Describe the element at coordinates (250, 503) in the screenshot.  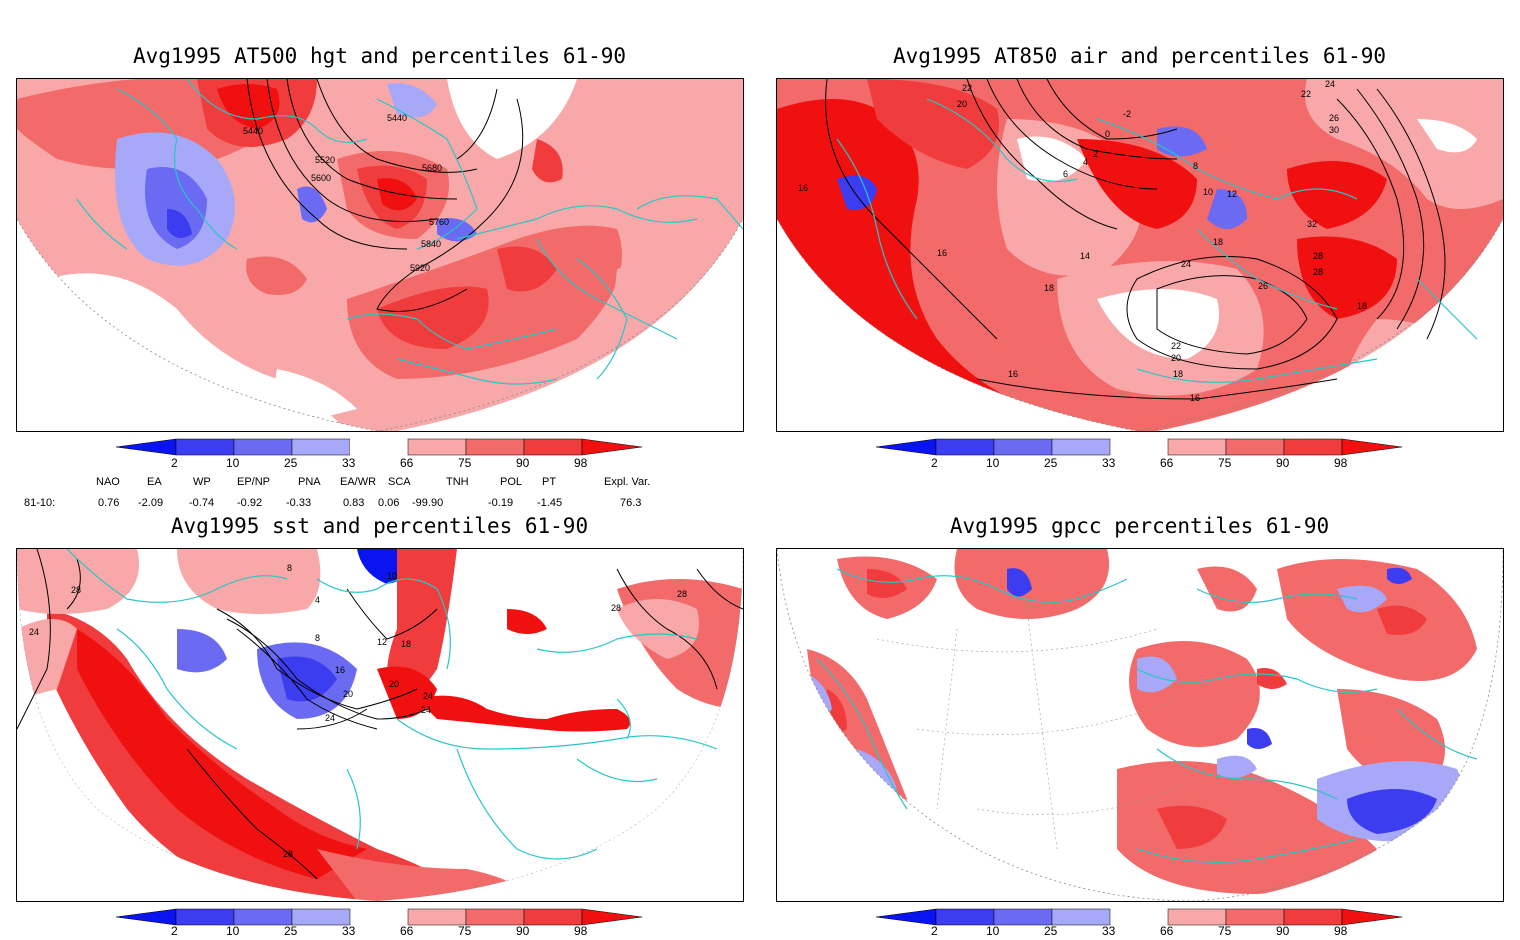
I see `index-value: -0.92` at that location.